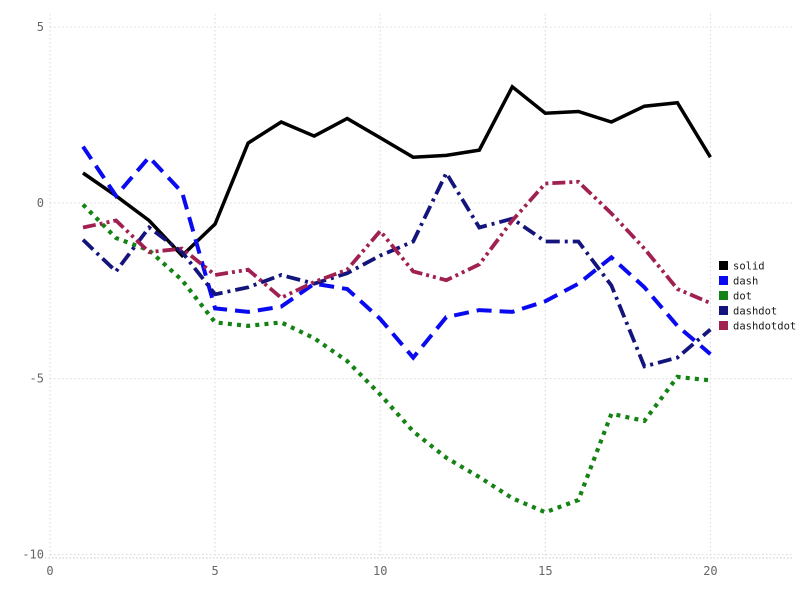 The image size is (800, 600). Describe the element at coordinates (723, 280) in the screenshot. I see `legend-swatch-dash` at that location.